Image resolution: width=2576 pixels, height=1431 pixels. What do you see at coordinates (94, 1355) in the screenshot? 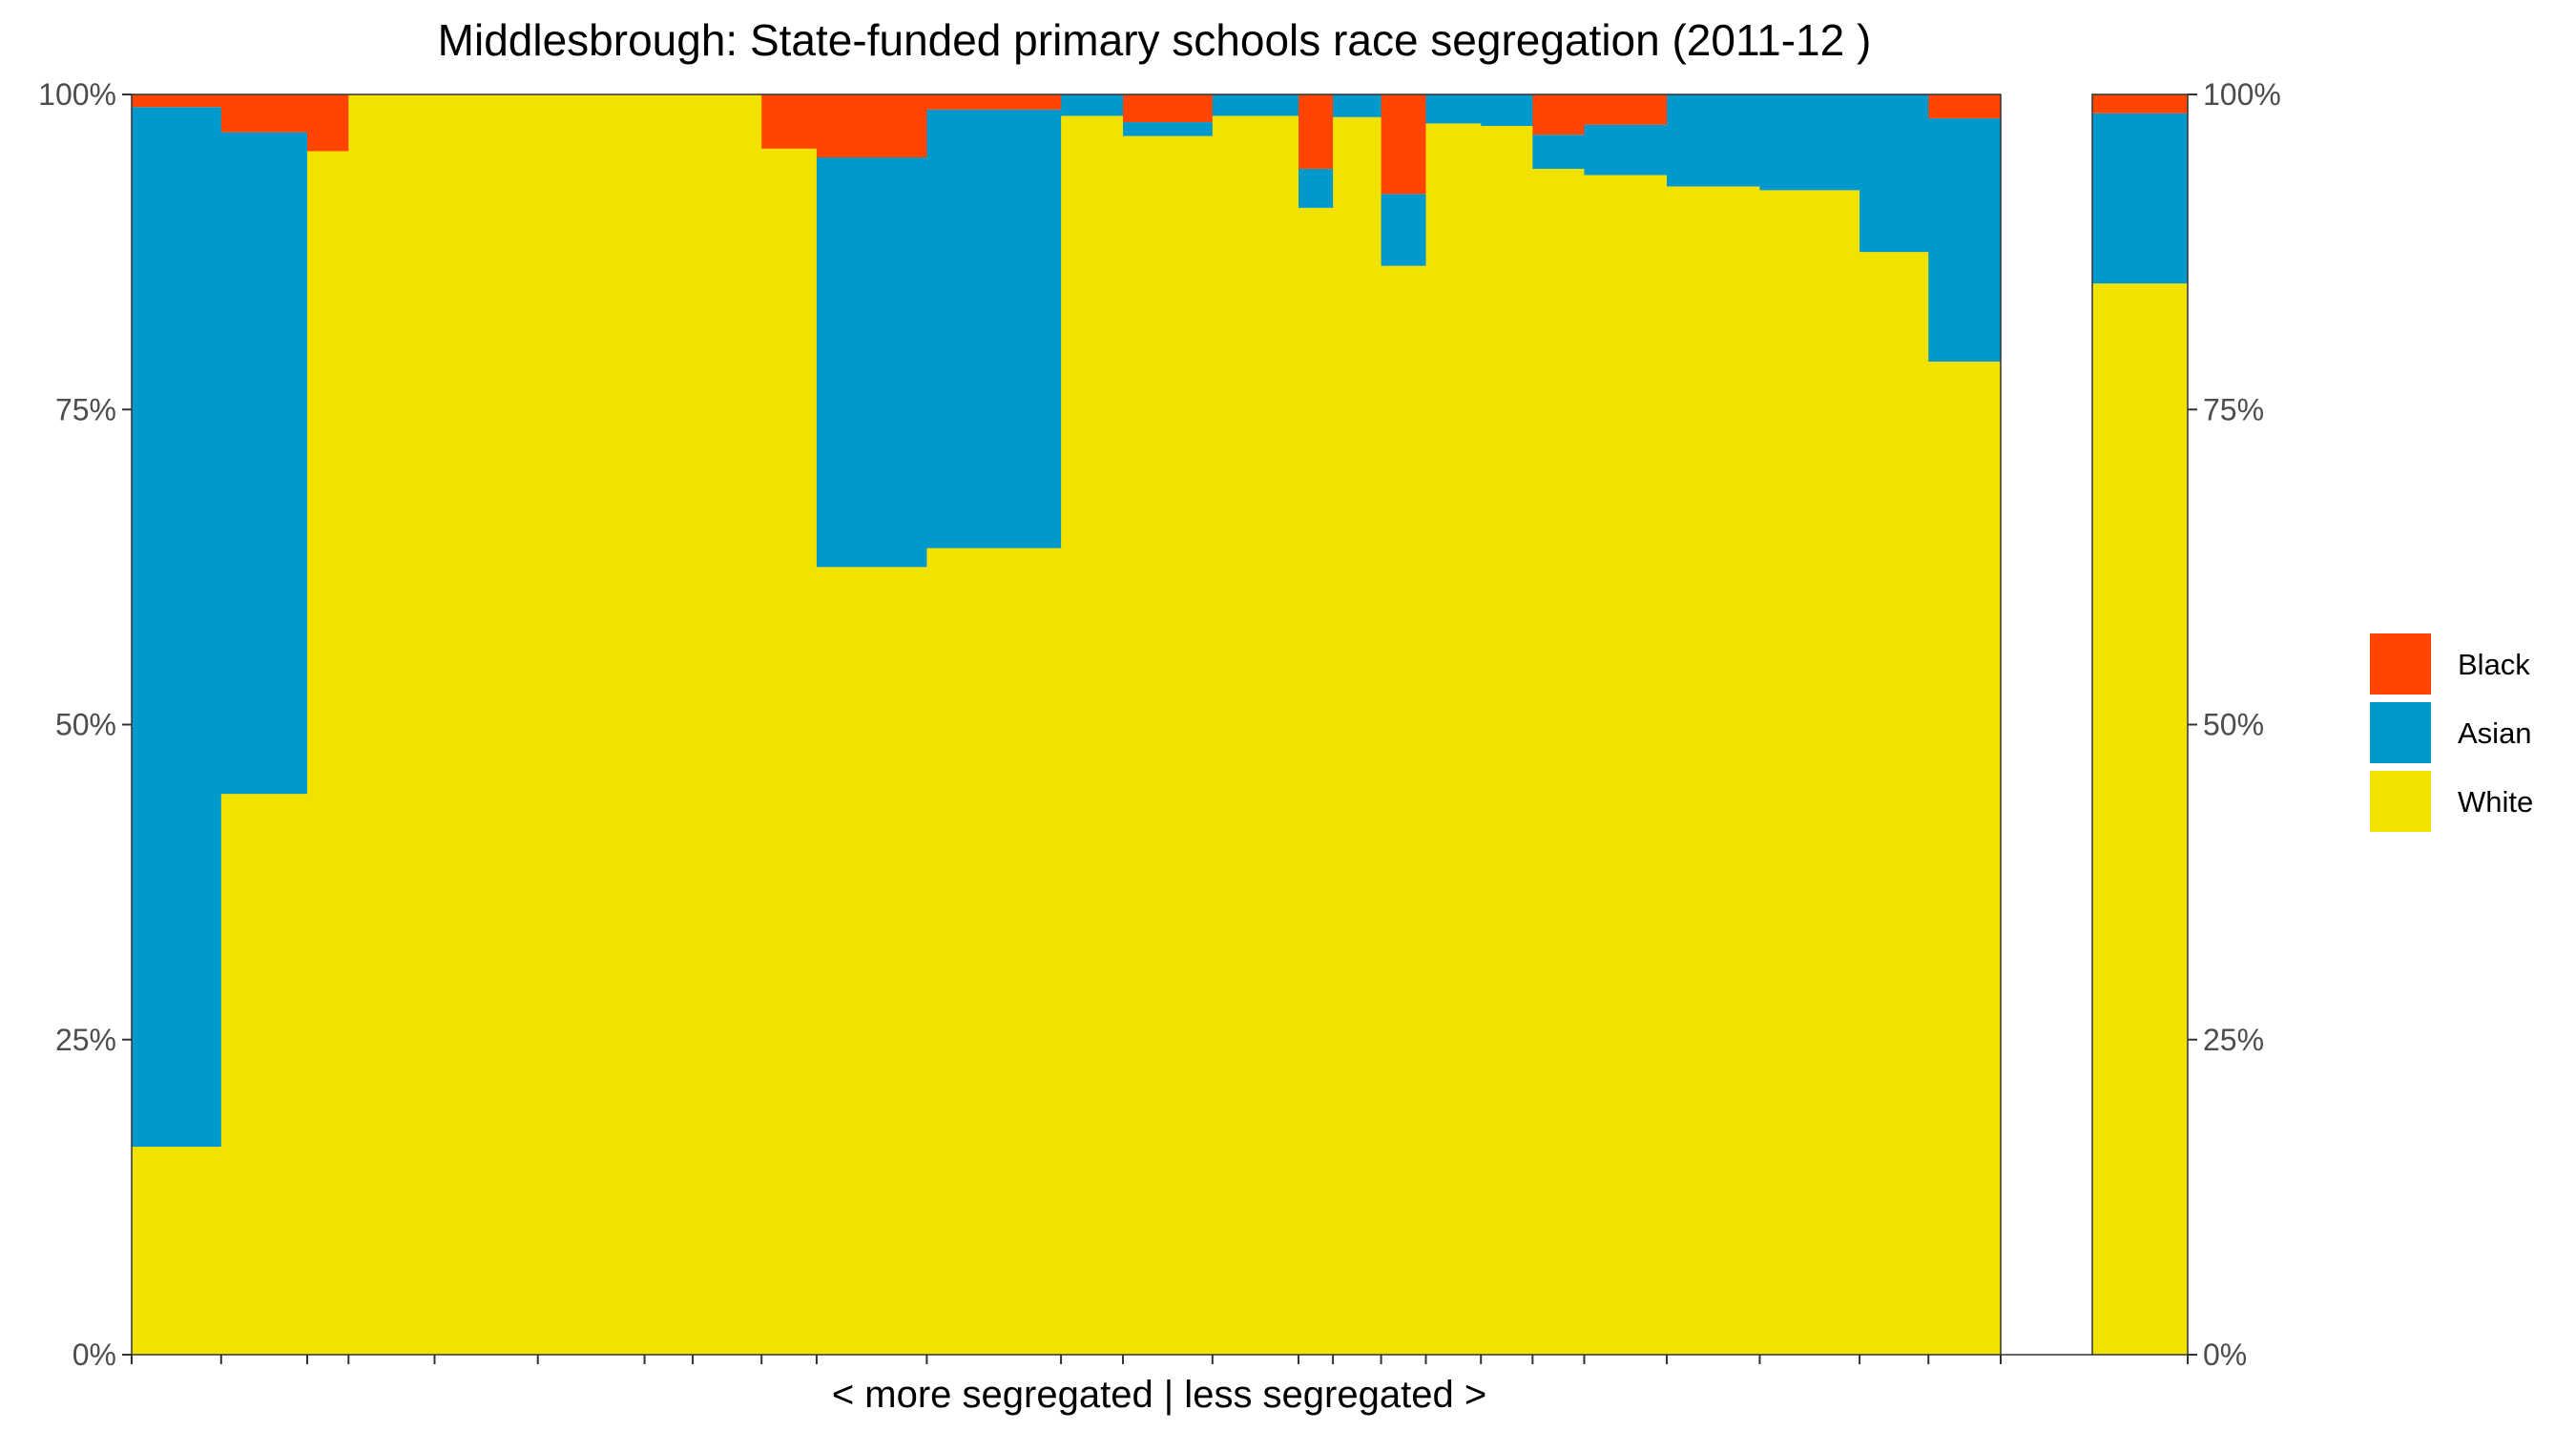
I see `y-tick-label-left: 0%` at bounding box center [94, 1355].